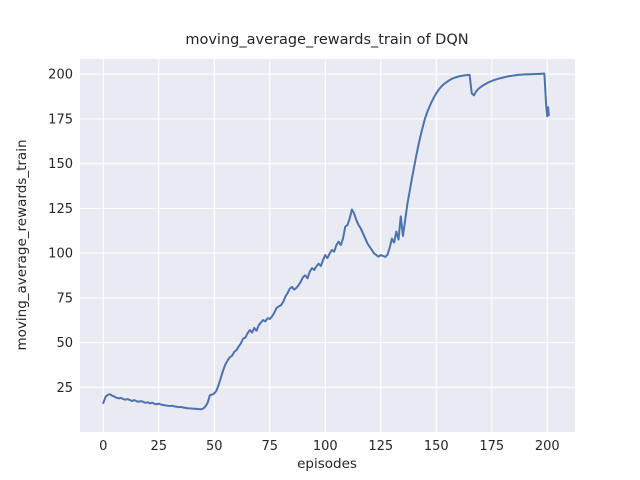  Describe the element at coordinates (60, 232) in the screenshot. I see `y-tick-labels: 25 50 75 100 125 150 175 200` at that location.